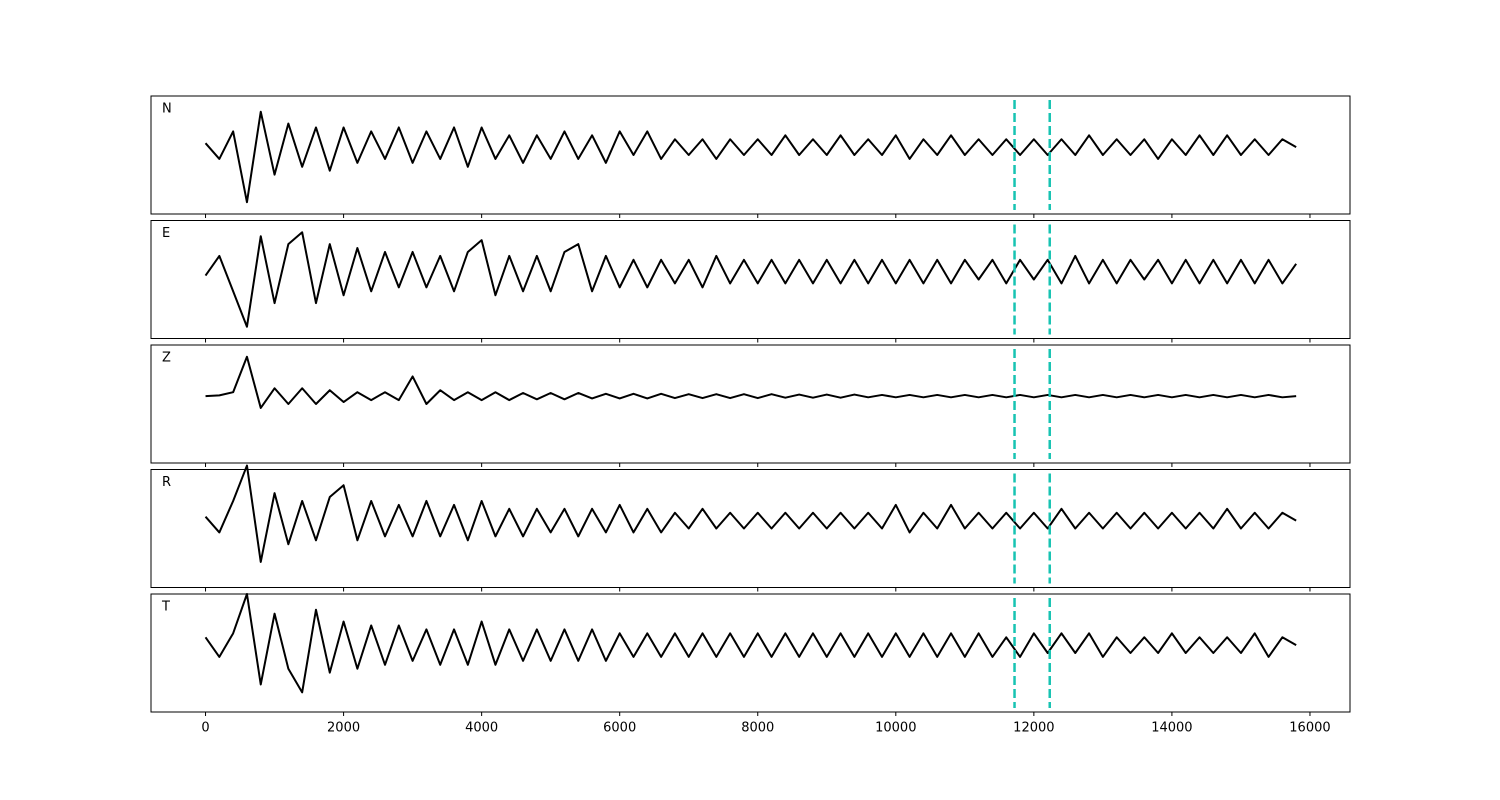 This screenshot has width=1500, height=800. Describe the element at coordinates (895, 728) in the screenshot. I see `x-tick-label: 10000` at that location.